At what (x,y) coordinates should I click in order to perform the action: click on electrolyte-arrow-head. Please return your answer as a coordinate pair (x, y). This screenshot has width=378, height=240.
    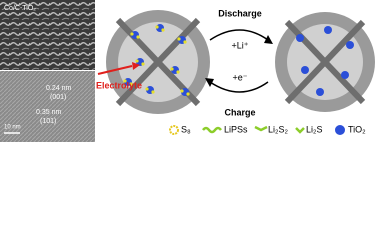
    Looking at the image, I should click on (136, 66).